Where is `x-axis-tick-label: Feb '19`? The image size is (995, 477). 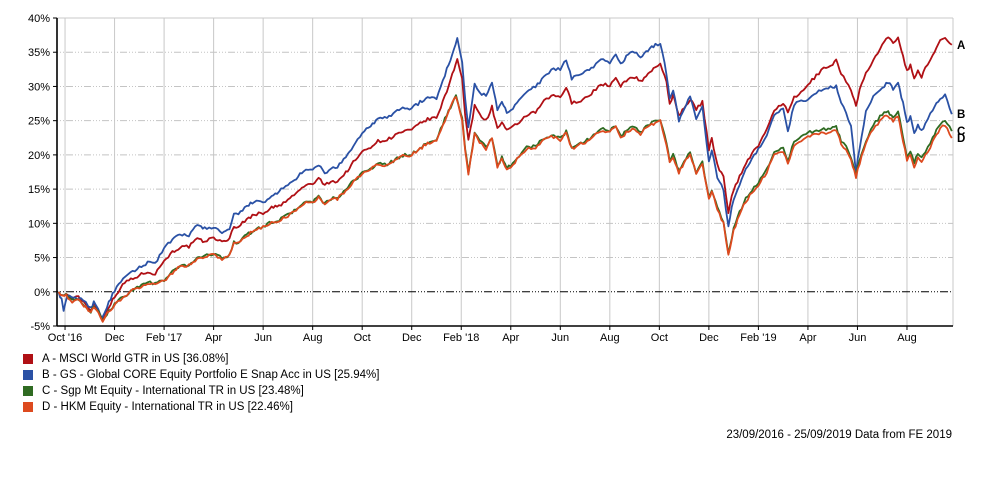 x-axis-tick-label: Feb '19 is located at coordinates (758, 338).